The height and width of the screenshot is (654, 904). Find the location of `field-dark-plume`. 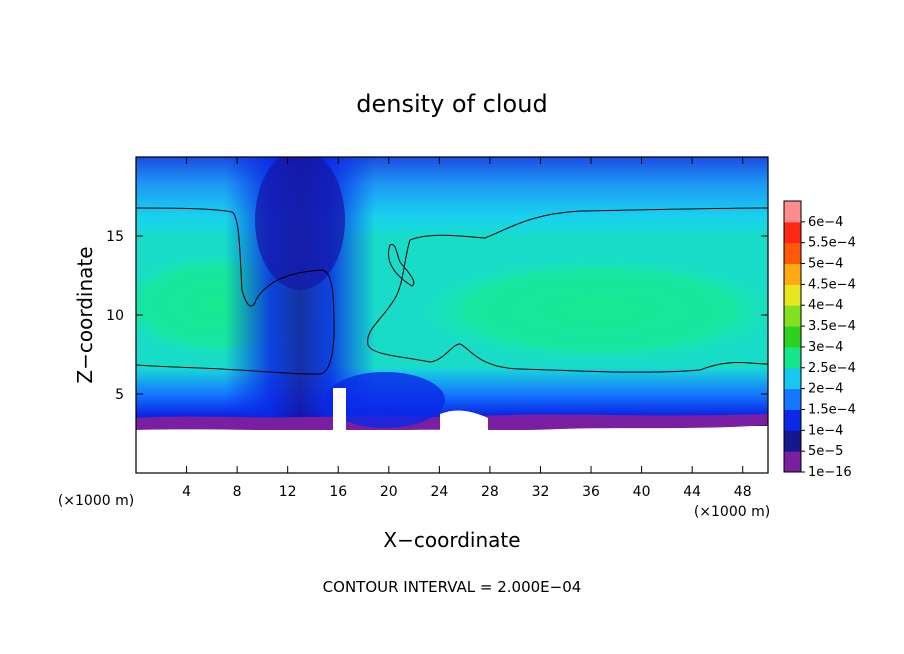

field-dark-plume is located at coordinates (300, 223).